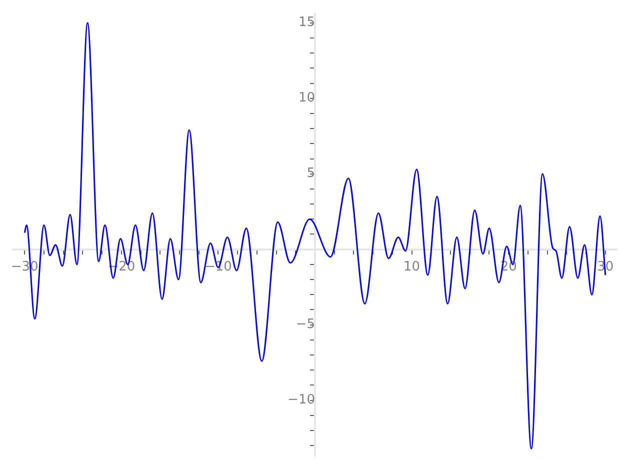 The width and height of the screenshot is (627, 470). What do you see at coordinates (301, 400) in the screenshot?
I see `y-tick-label: −10` at bounding box center [301, 400].